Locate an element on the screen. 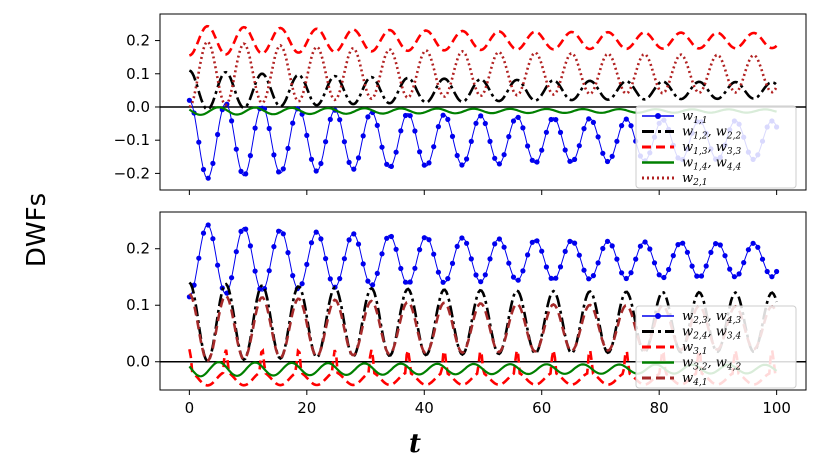 The image size is (830, 463). legend-label: w2,3, w4,3 is located at coordinates (711, 317).